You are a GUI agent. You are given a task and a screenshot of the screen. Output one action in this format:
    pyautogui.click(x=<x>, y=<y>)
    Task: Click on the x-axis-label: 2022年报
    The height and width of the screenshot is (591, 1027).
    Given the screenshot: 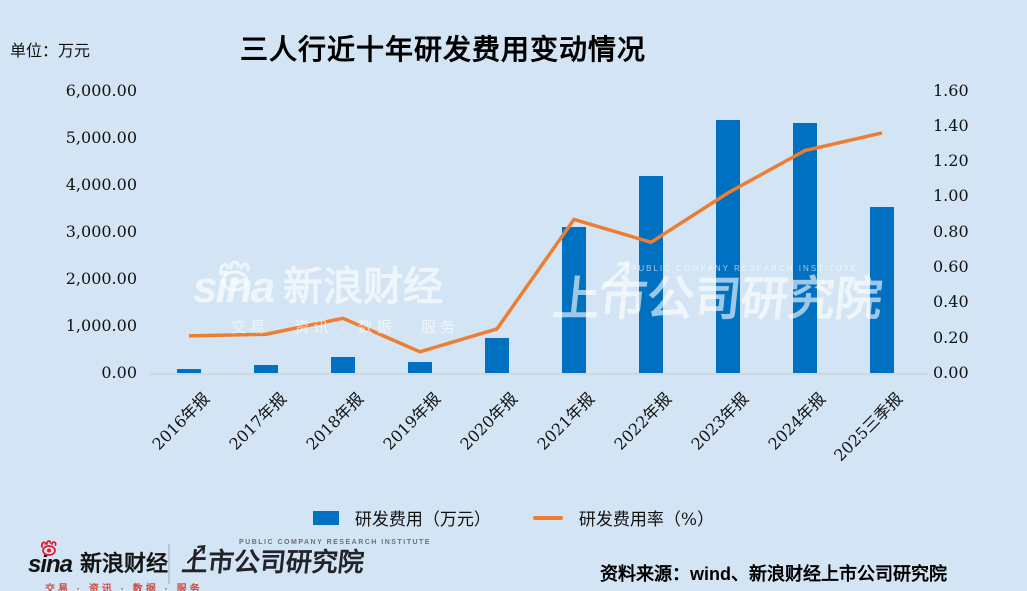 What is the action you would take?
    pyautogui.click(x=643, y=421)
    